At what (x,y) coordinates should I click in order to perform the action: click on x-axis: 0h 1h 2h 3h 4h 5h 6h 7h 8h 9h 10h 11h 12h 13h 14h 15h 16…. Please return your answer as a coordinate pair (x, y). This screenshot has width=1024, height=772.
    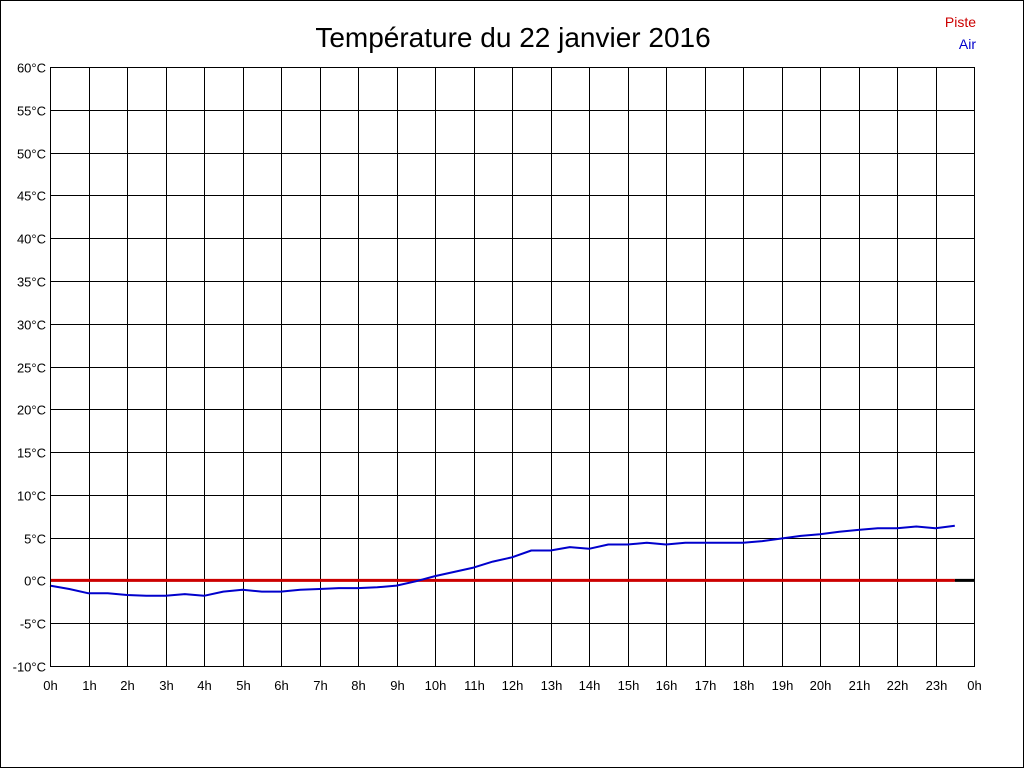
    Looking at the image, I should click on (512, 685).